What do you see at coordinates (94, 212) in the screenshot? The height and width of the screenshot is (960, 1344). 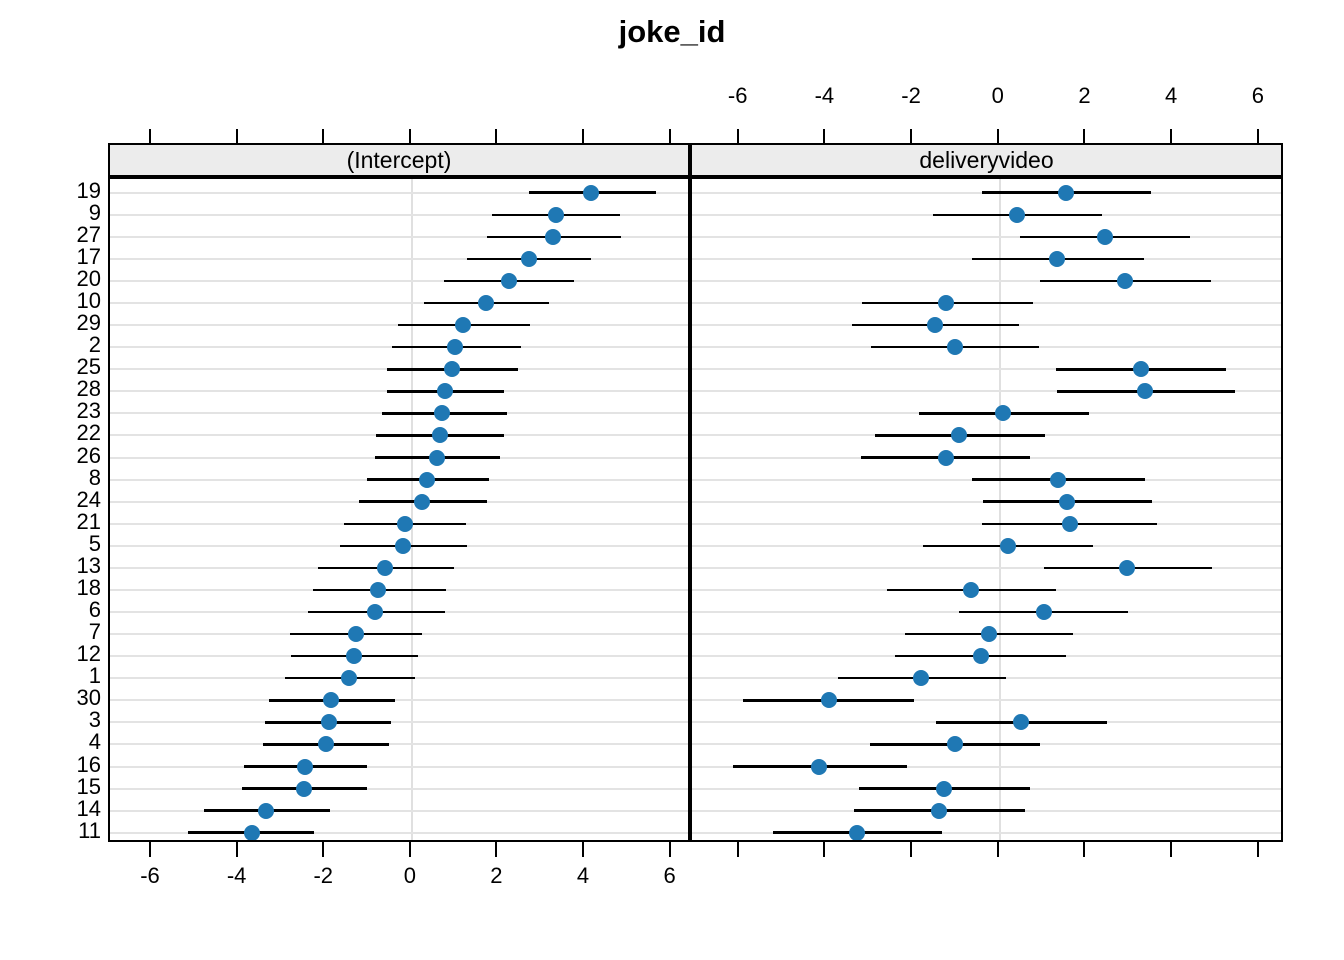 I see `y-axis-row-label: 9` at bounding box center [94, 212].